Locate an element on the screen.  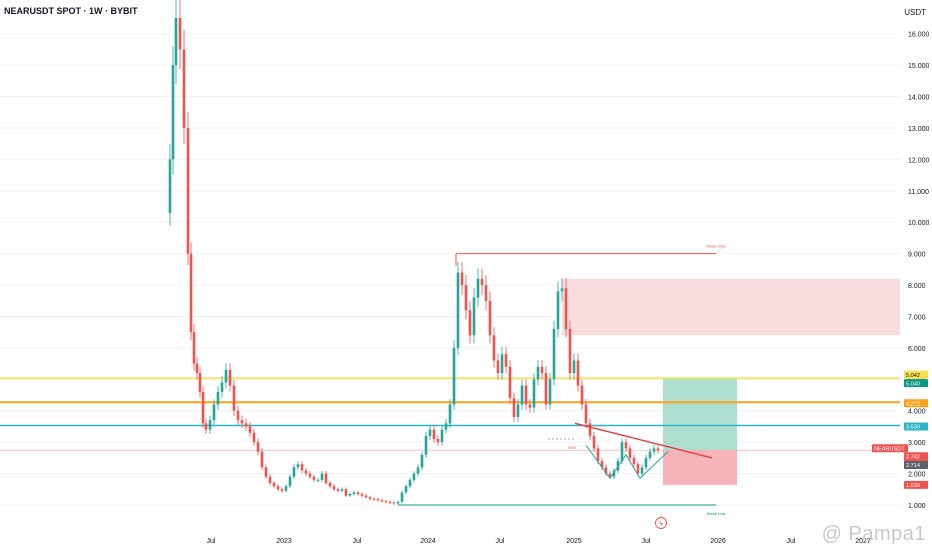
weak-high-label: Weak High is located at coordinates (716, 246).